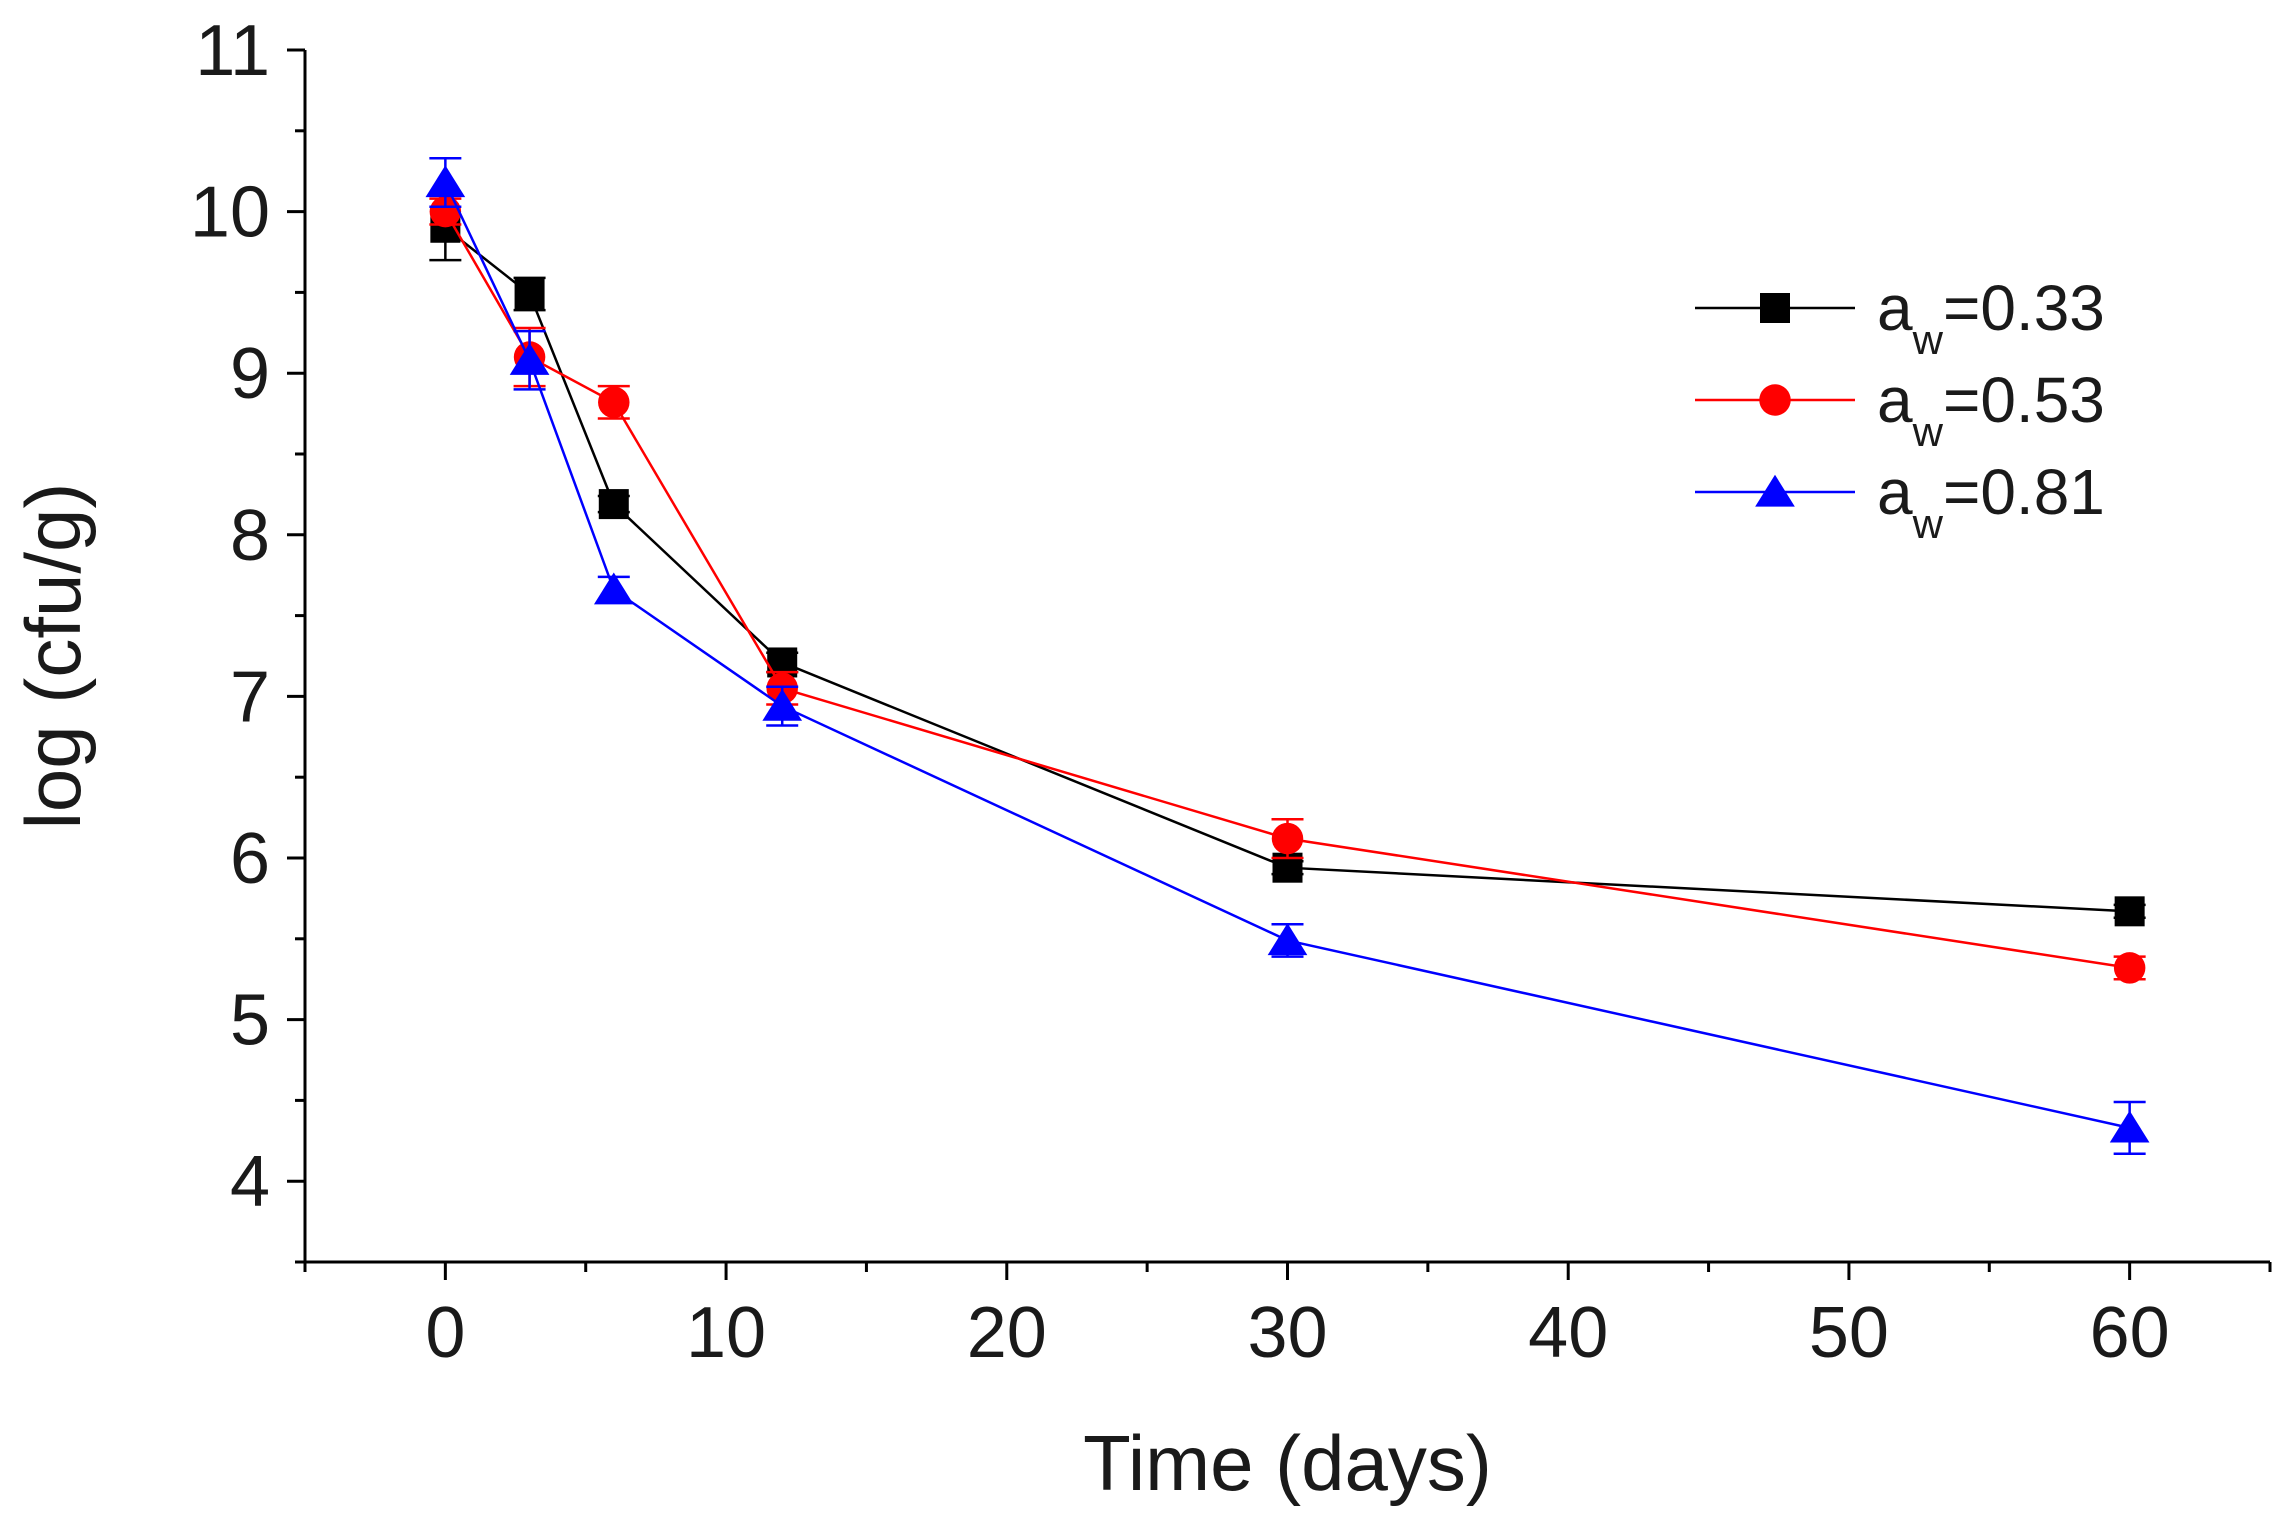 The height and width of the screenshot is (1529, 2291). What do you see at coordinates (250, 536) in the screenshot?
I see `y-tick-label: 8` at bounding box center [250, 536].